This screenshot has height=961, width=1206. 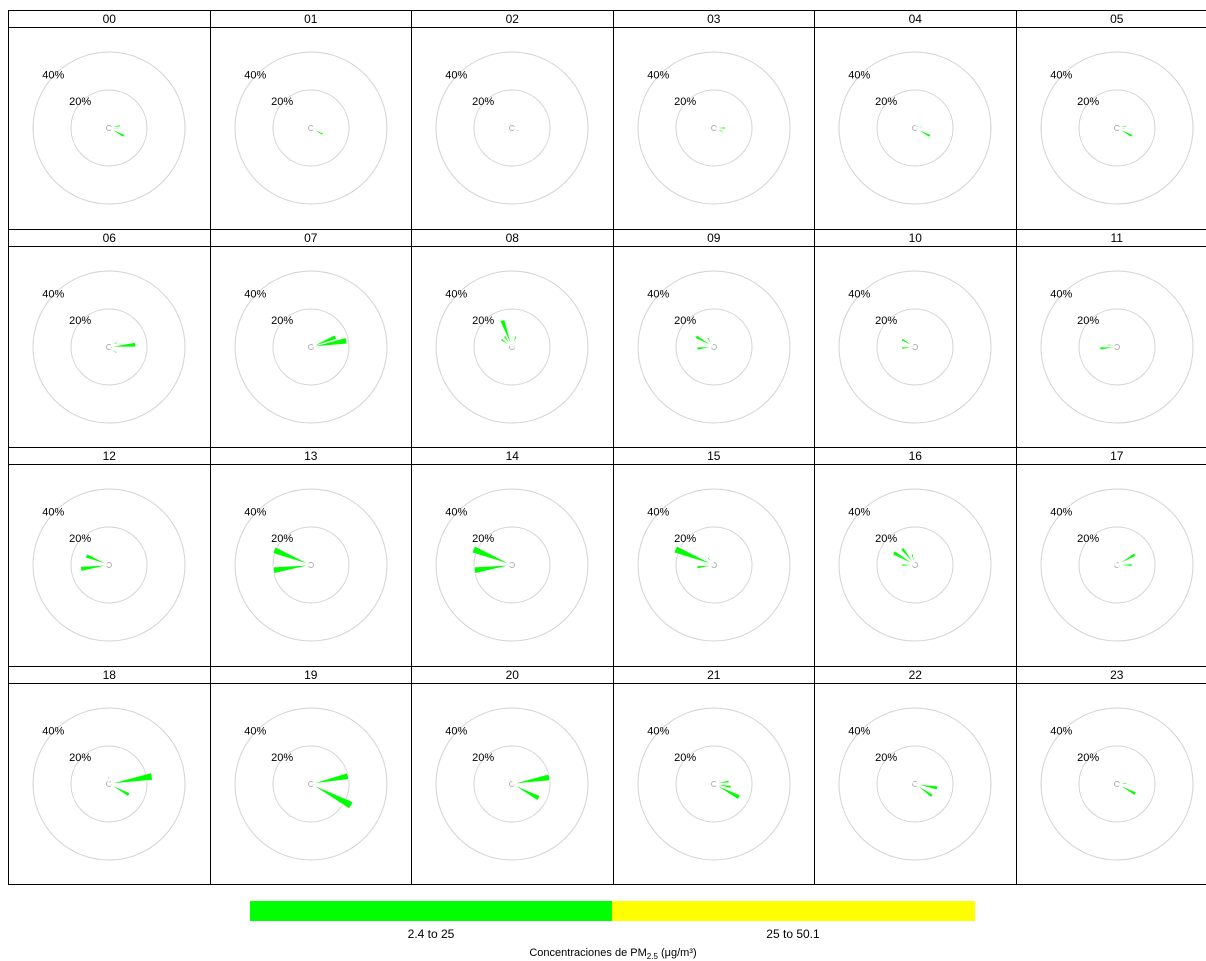 I want to click on panel-strip-label: 13, so click(x=311, y=456).